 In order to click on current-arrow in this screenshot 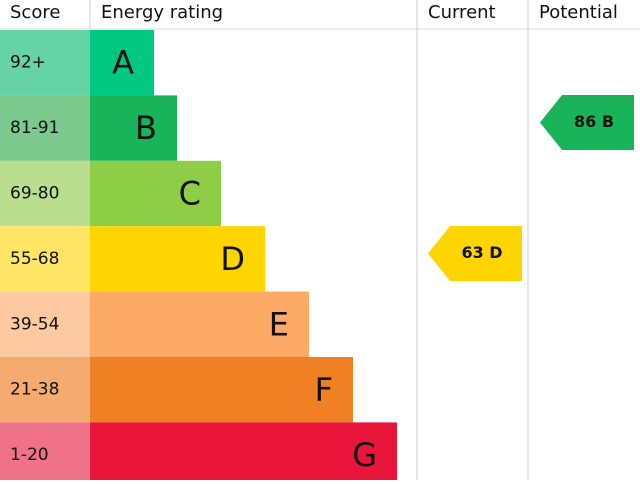, I will do `click(475, 253)`.